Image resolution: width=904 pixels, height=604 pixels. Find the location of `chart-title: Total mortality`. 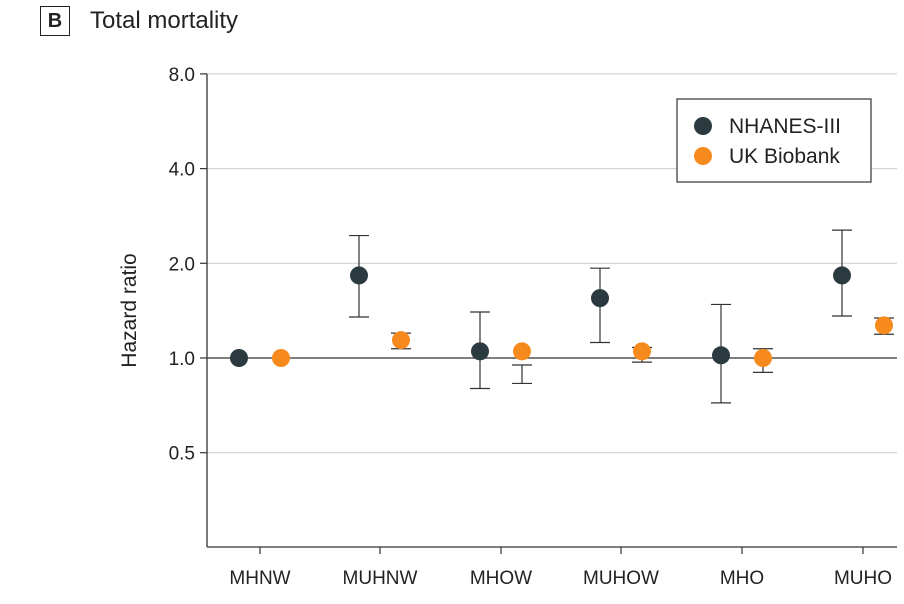

chart-title: Total mortality is located at coordinates (164, 20).